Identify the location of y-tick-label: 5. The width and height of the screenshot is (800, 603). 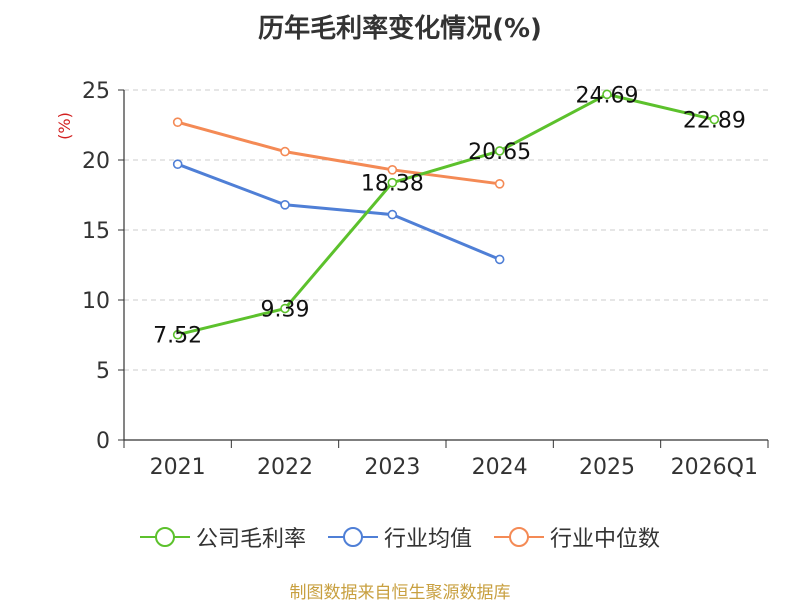
(103, 371).